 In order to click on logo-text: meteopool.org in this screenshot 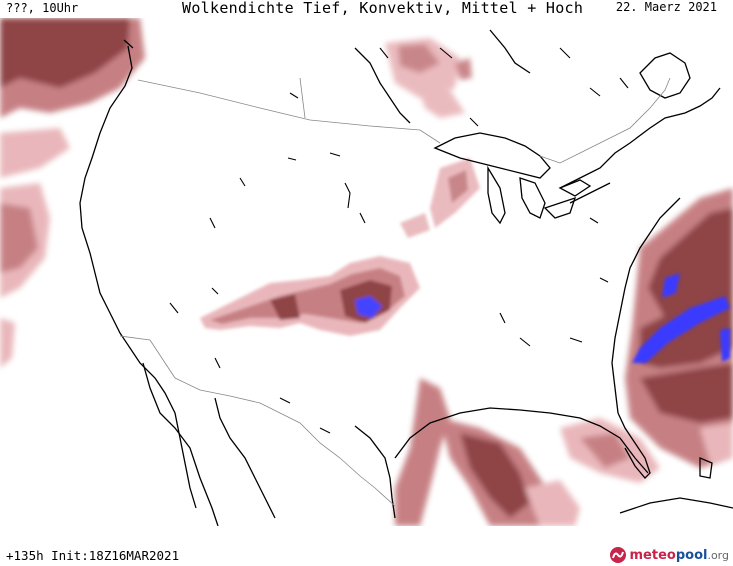, I will do `click(679, 555)`.